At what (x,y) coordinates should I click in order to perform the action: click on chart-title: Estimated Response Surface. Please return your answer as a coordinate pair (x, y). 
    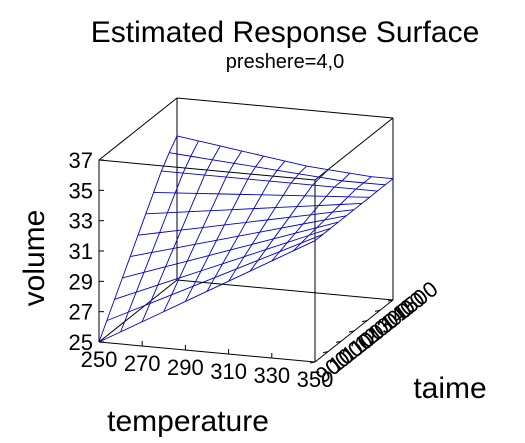
    Looking at the image, I should click on (285, 32).